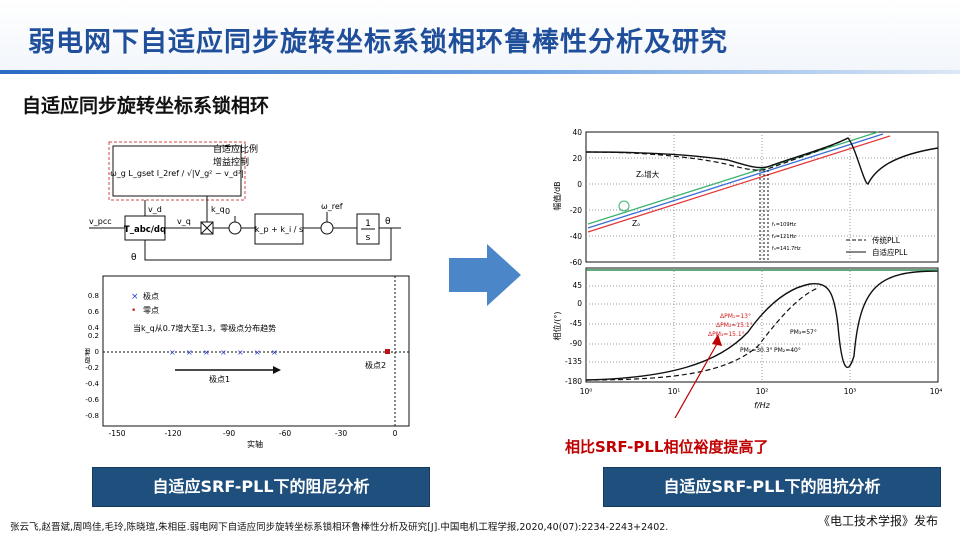  I want to click on phase-margin-note: 相比SRF-PLL相位裕度提高了, so click(667, 447).